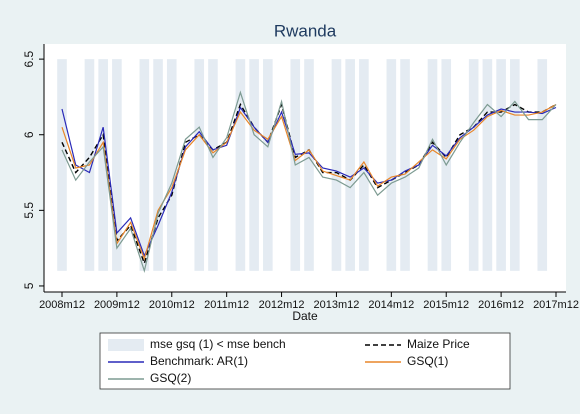  I want to click on x-tick-label: 2010m12, so click(172, 305).